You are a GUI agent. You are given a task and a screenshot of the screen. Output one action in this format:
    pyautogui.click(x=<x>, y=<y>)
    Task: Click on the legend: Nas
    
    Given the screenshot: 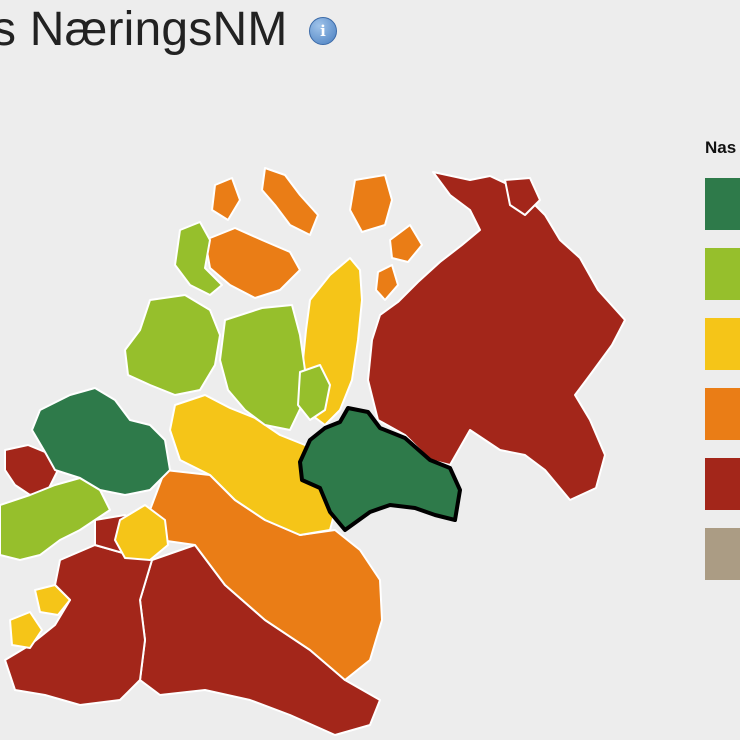 What is the action you would take?
    pyautogui.click(x=722, y=359)
    